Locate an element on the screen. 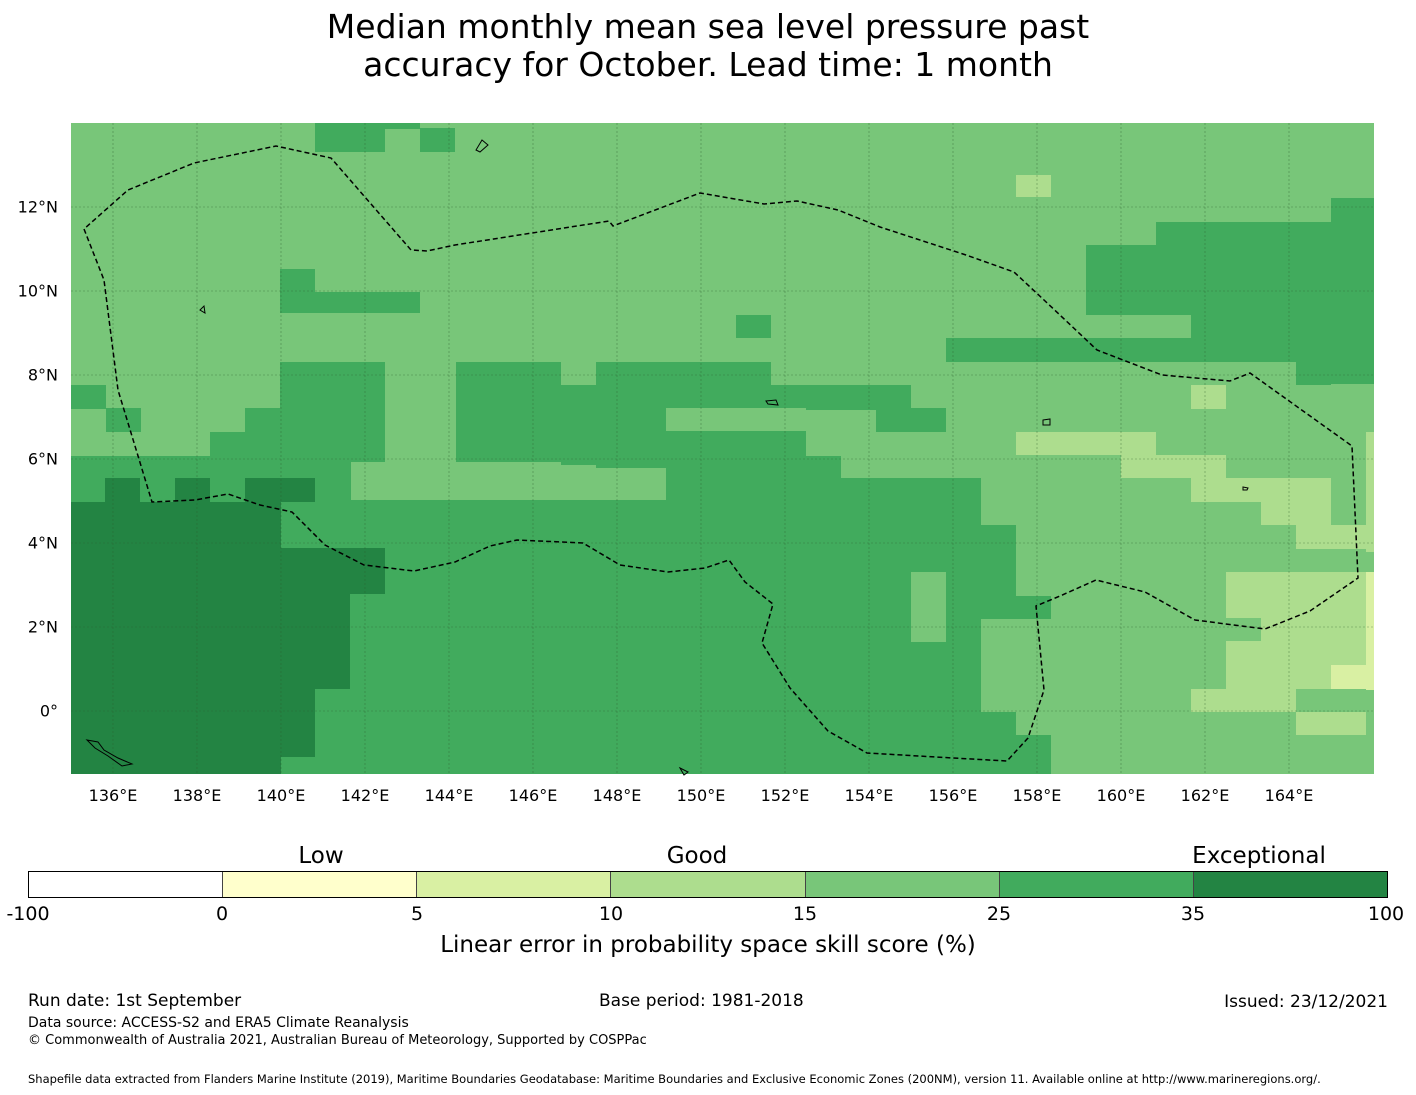  category-exceptional: Exceptional is located at coordinates (1259, 856).